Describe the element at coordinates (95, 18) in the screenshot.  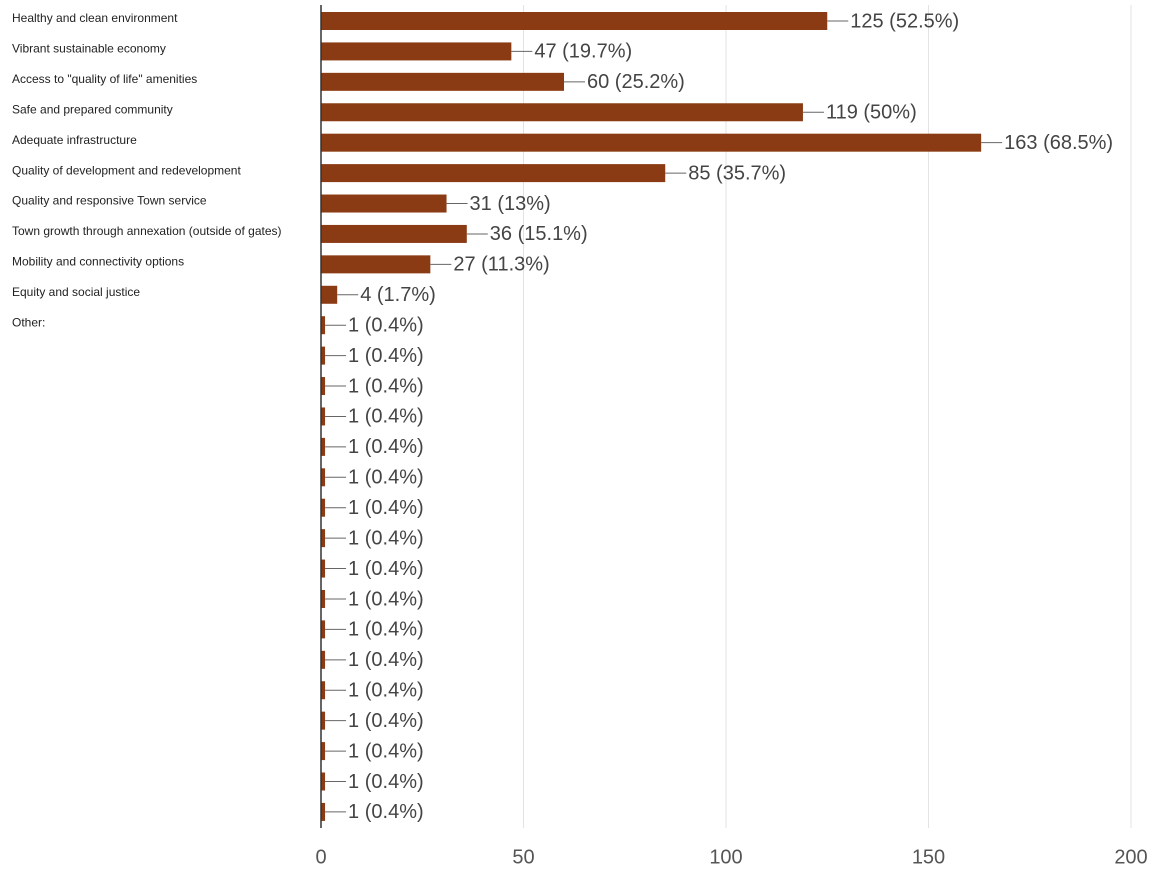
I see `category-label: Healthy and clean environment` at that location.